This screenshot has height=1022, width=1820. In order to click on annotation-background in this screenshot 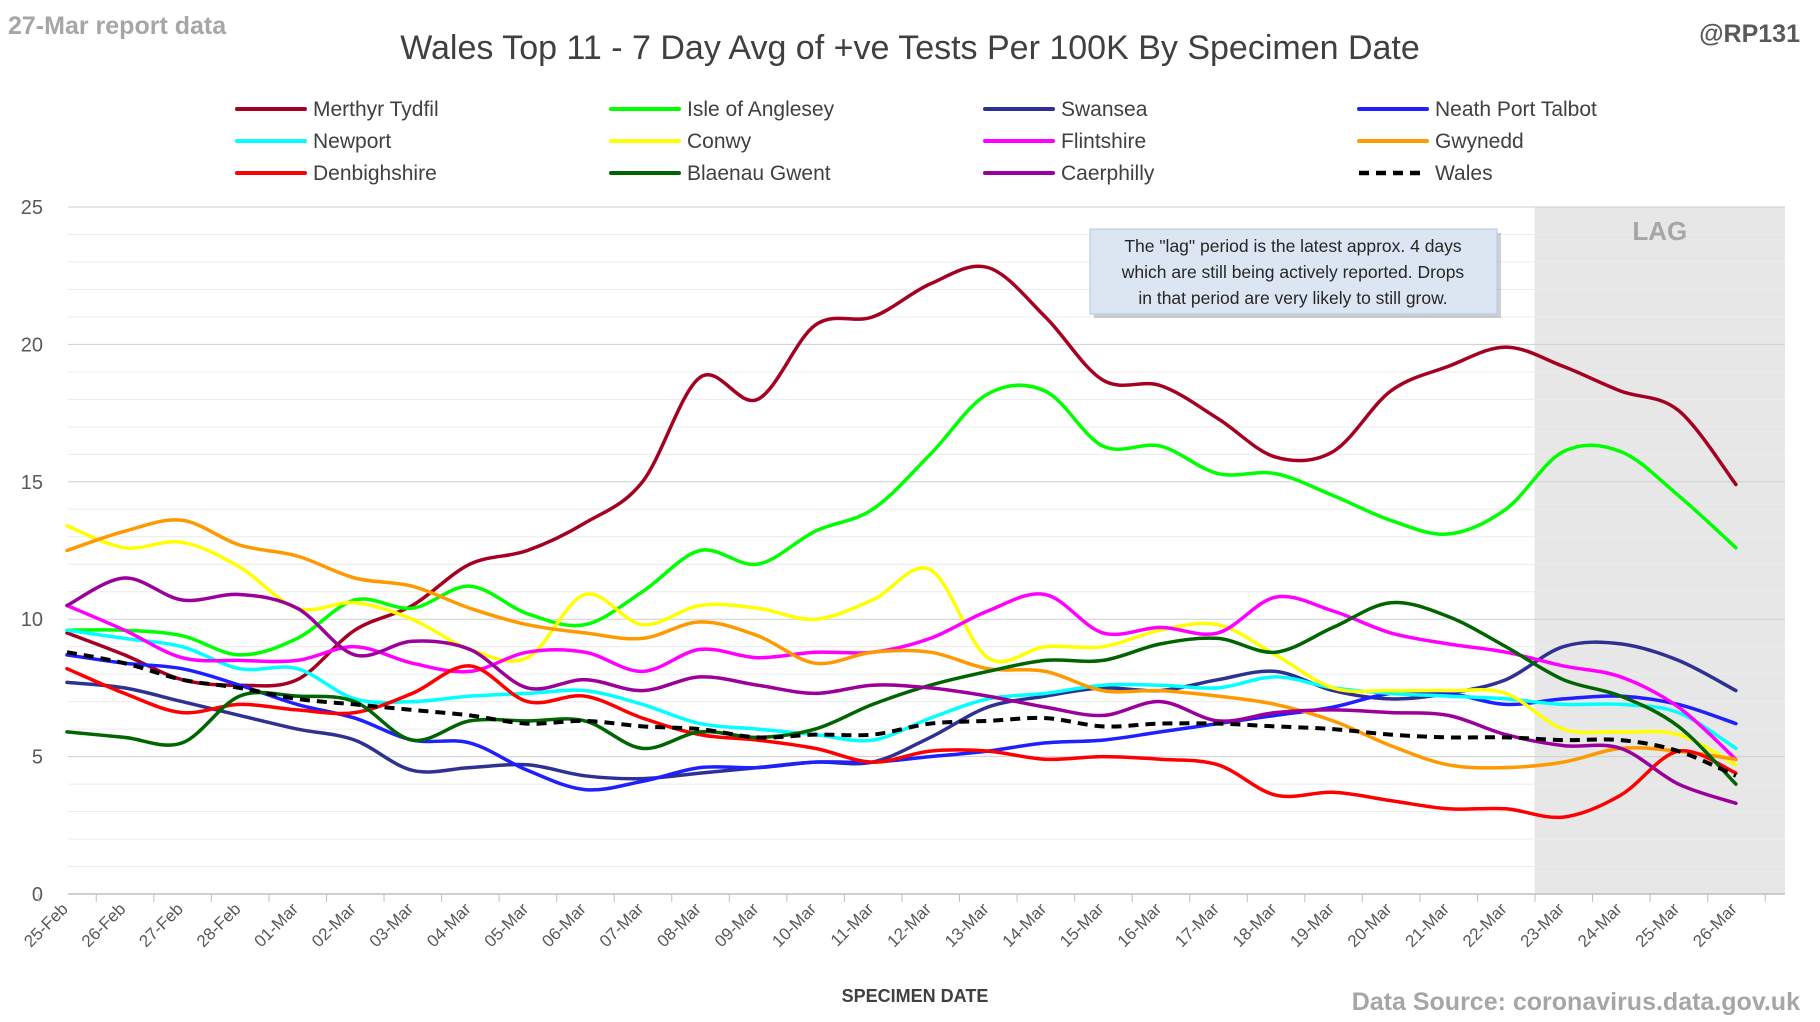, I will do `click(1293, 271)`.